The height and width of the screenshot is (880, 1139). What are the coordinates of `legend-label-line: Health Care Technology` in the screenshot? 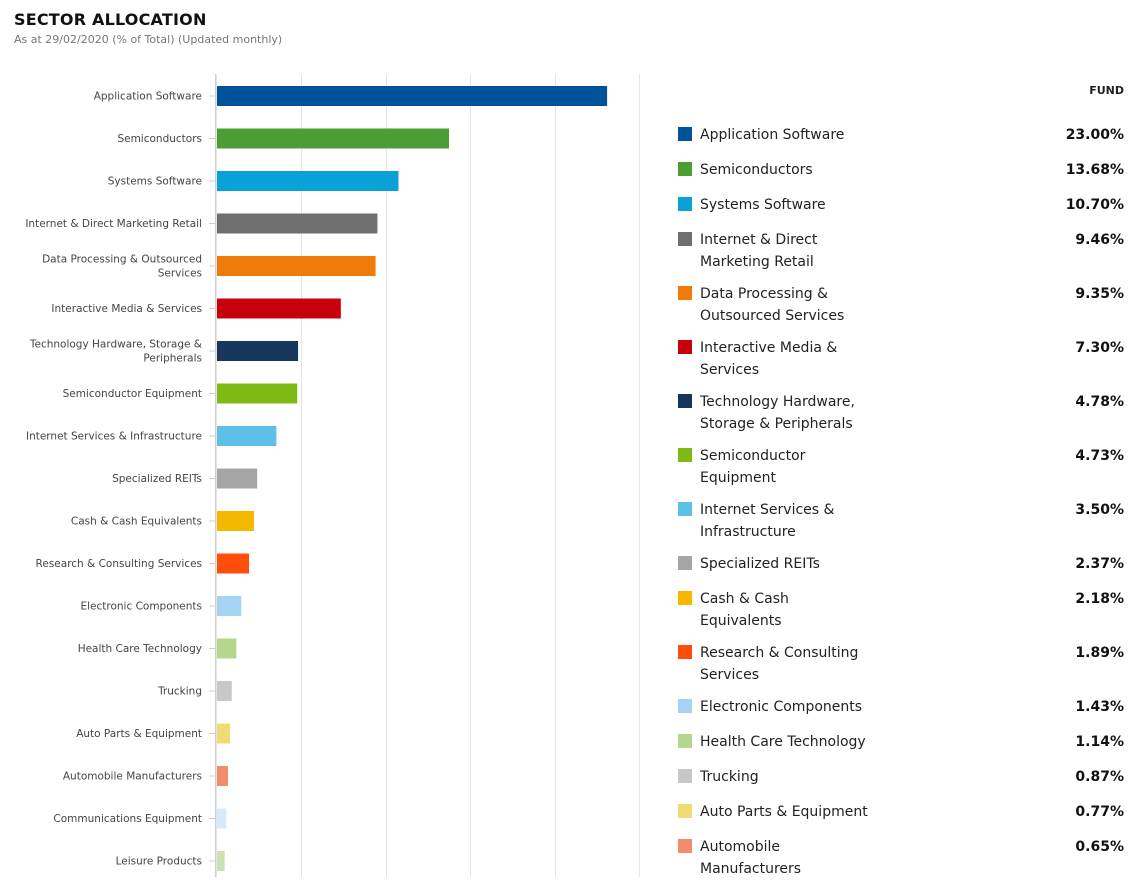 It's located at (783, 742).